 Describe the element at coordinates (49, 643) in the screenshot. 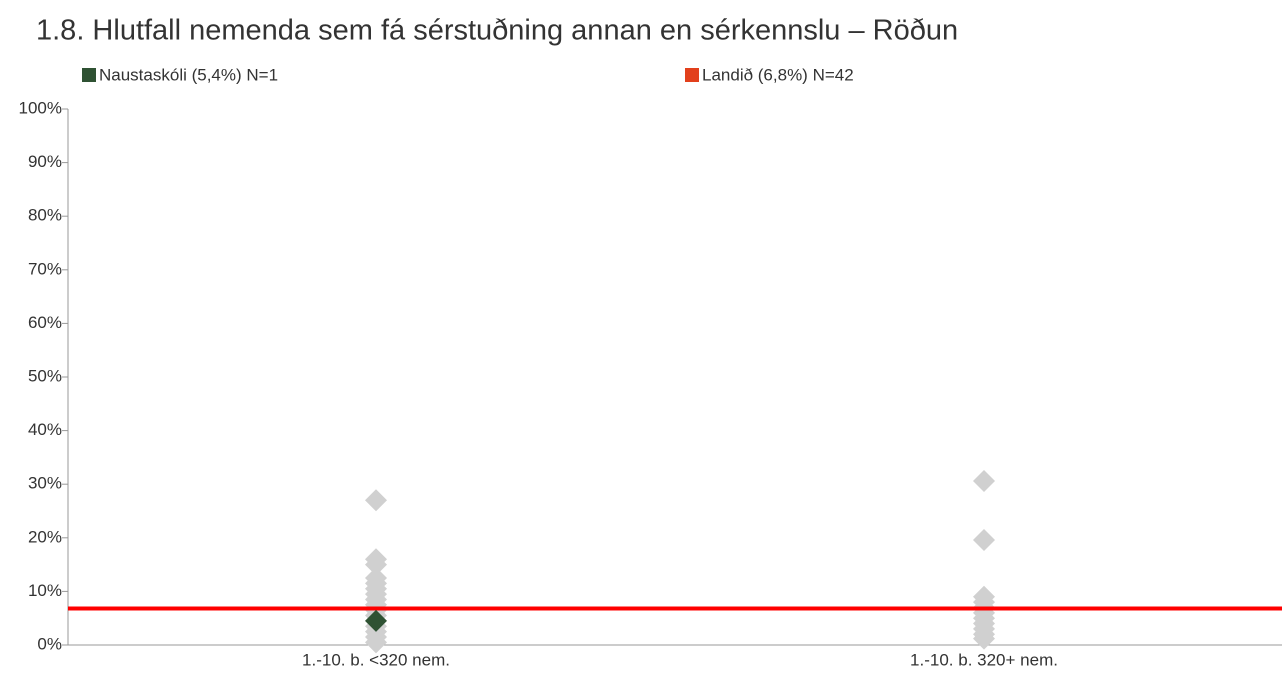

I see `y-tick-label: 0%` at that location.